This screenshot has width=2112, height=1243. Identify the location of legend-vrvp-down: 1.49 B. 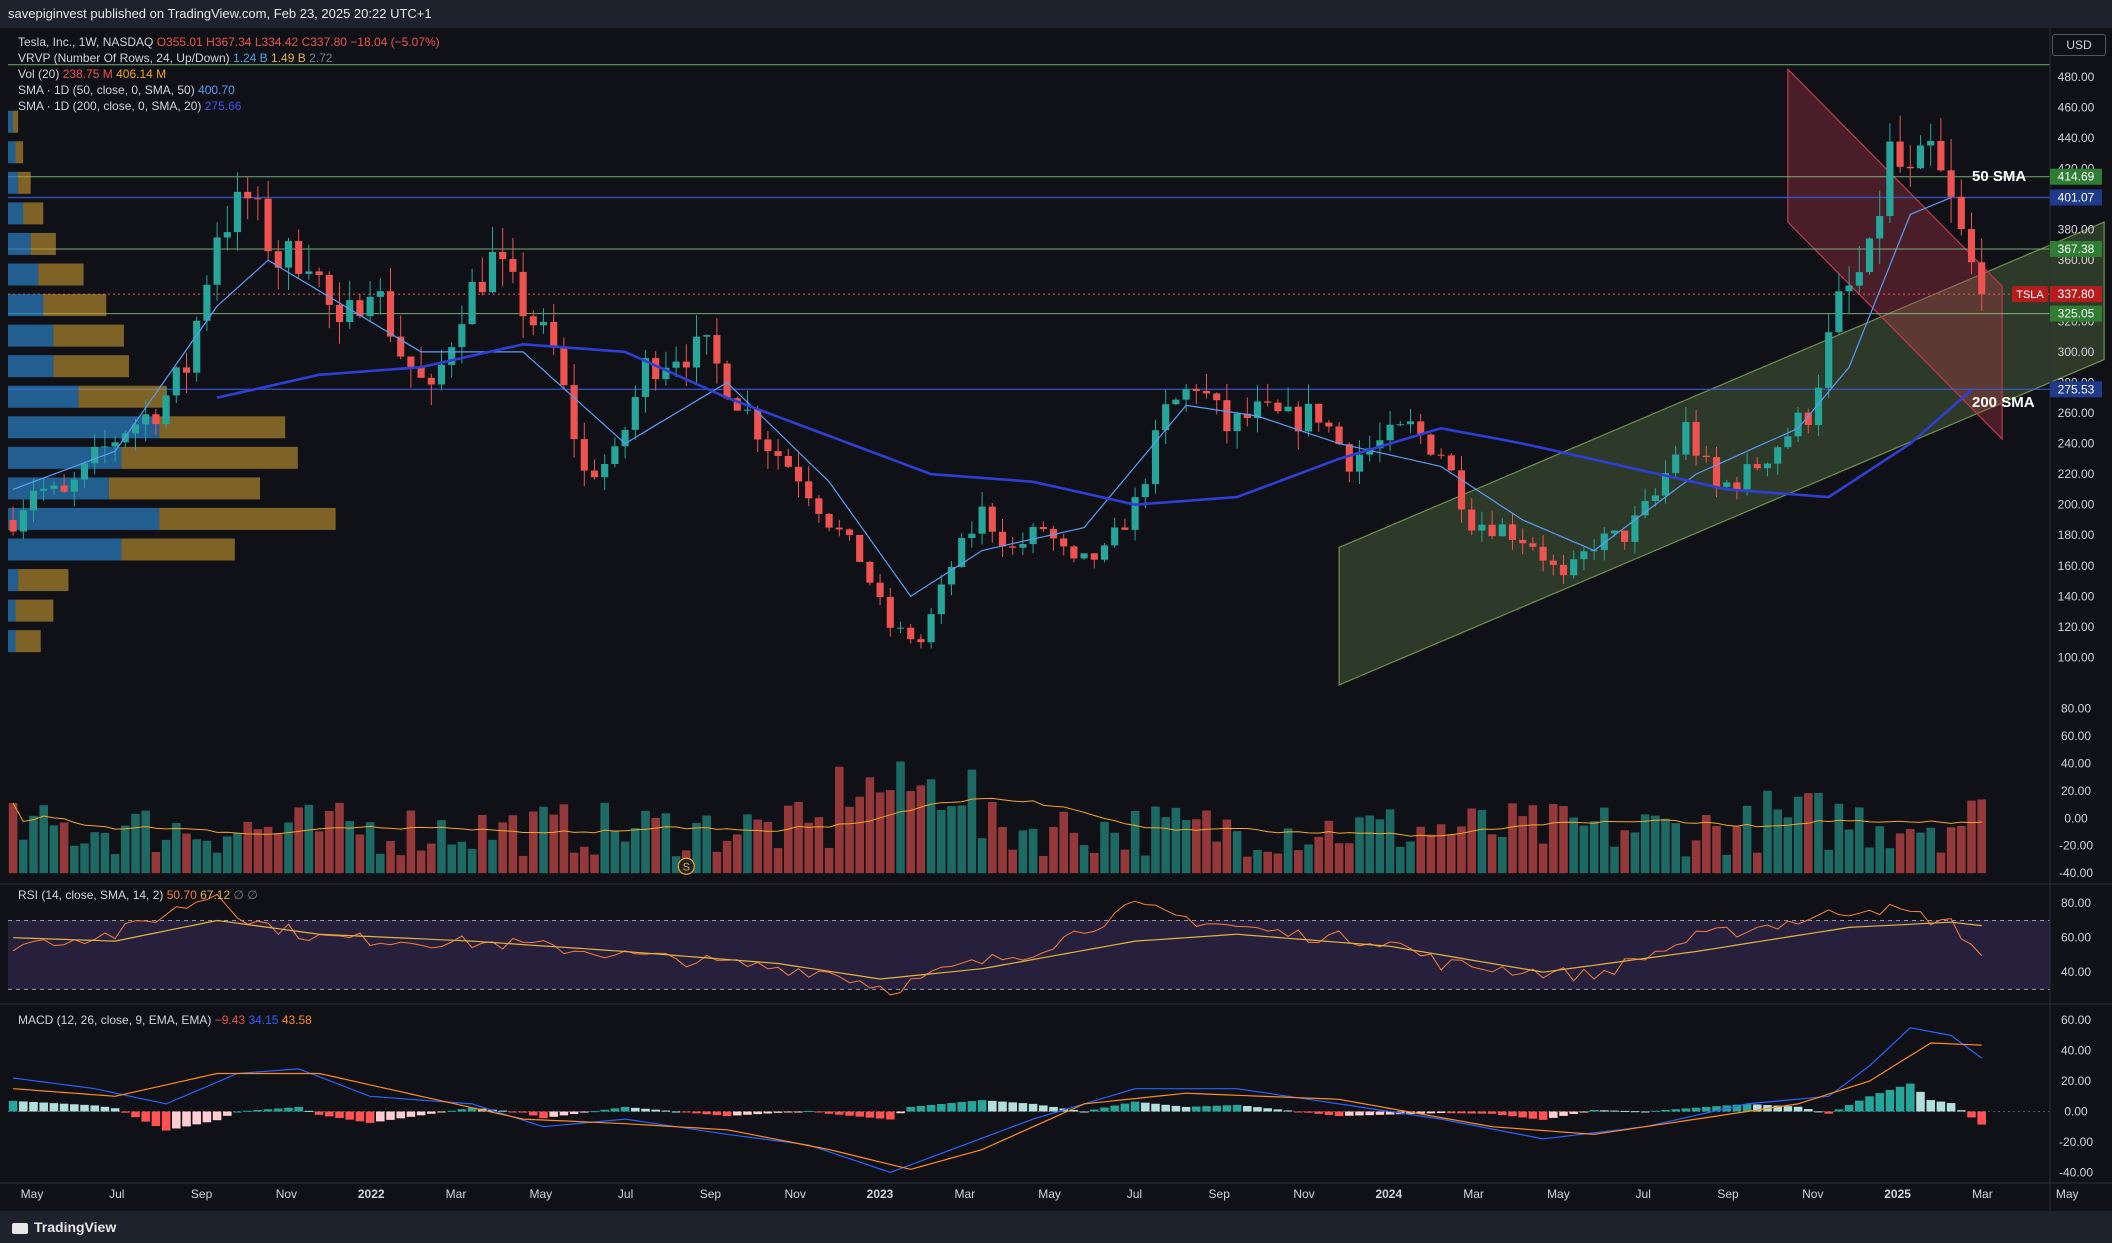
(288, 58).